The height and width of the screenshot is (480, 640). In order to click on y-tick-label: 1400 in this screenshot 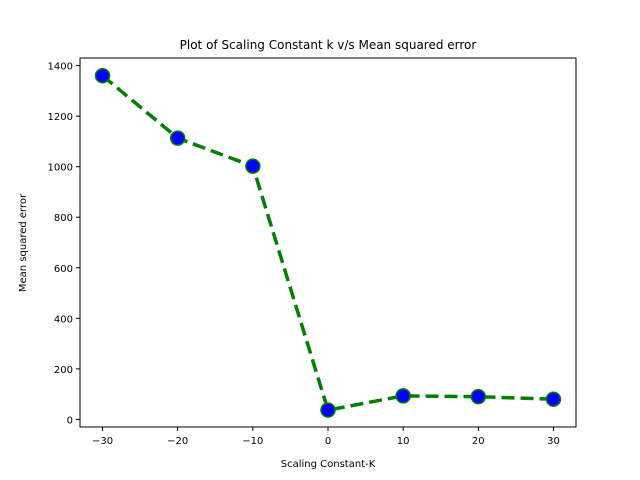, I will do `click(60, 67)`.